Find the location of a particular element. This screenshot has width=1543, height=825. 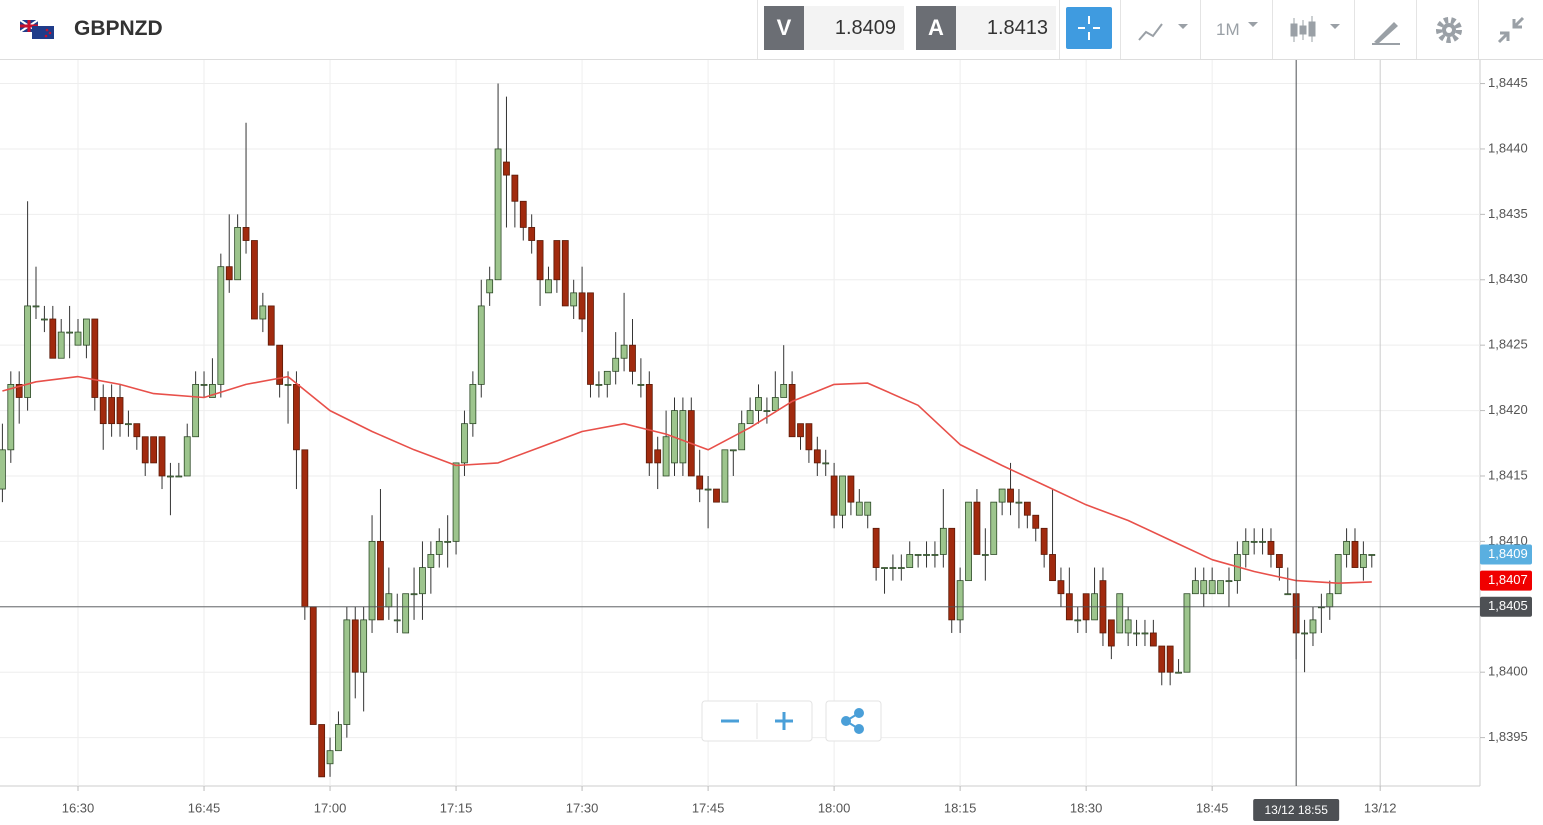

share-icon is located at coordinates (852, 721).